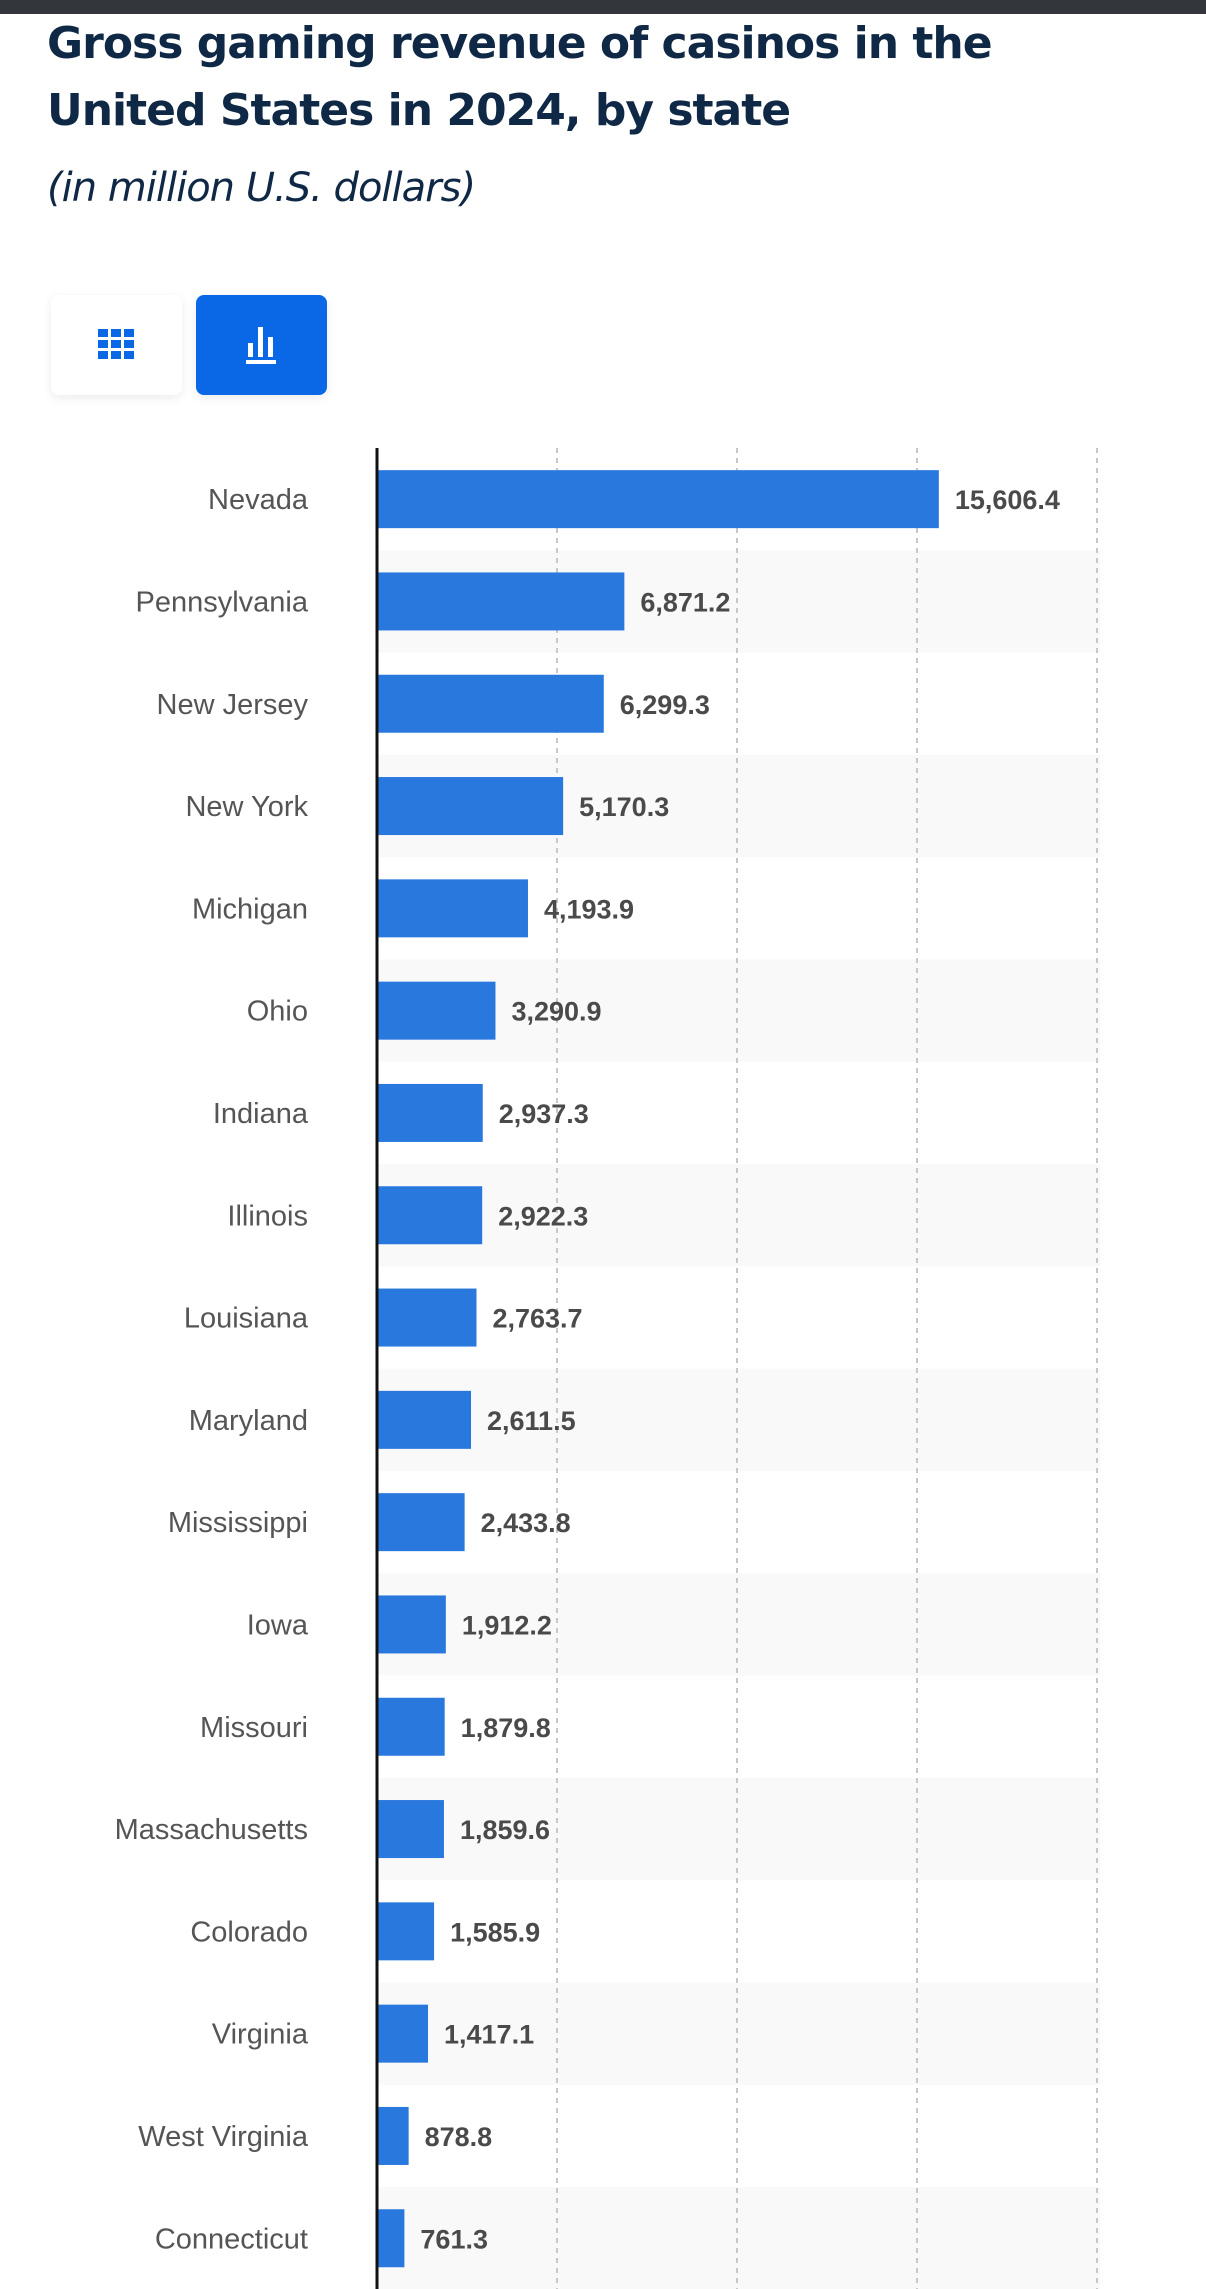 The width and height of the screenshot is (1206, 2289). What do you see at coordinates (258, 500) in the screenshot?
I see `category-label: Nevada` at bounding box center [258, 500].